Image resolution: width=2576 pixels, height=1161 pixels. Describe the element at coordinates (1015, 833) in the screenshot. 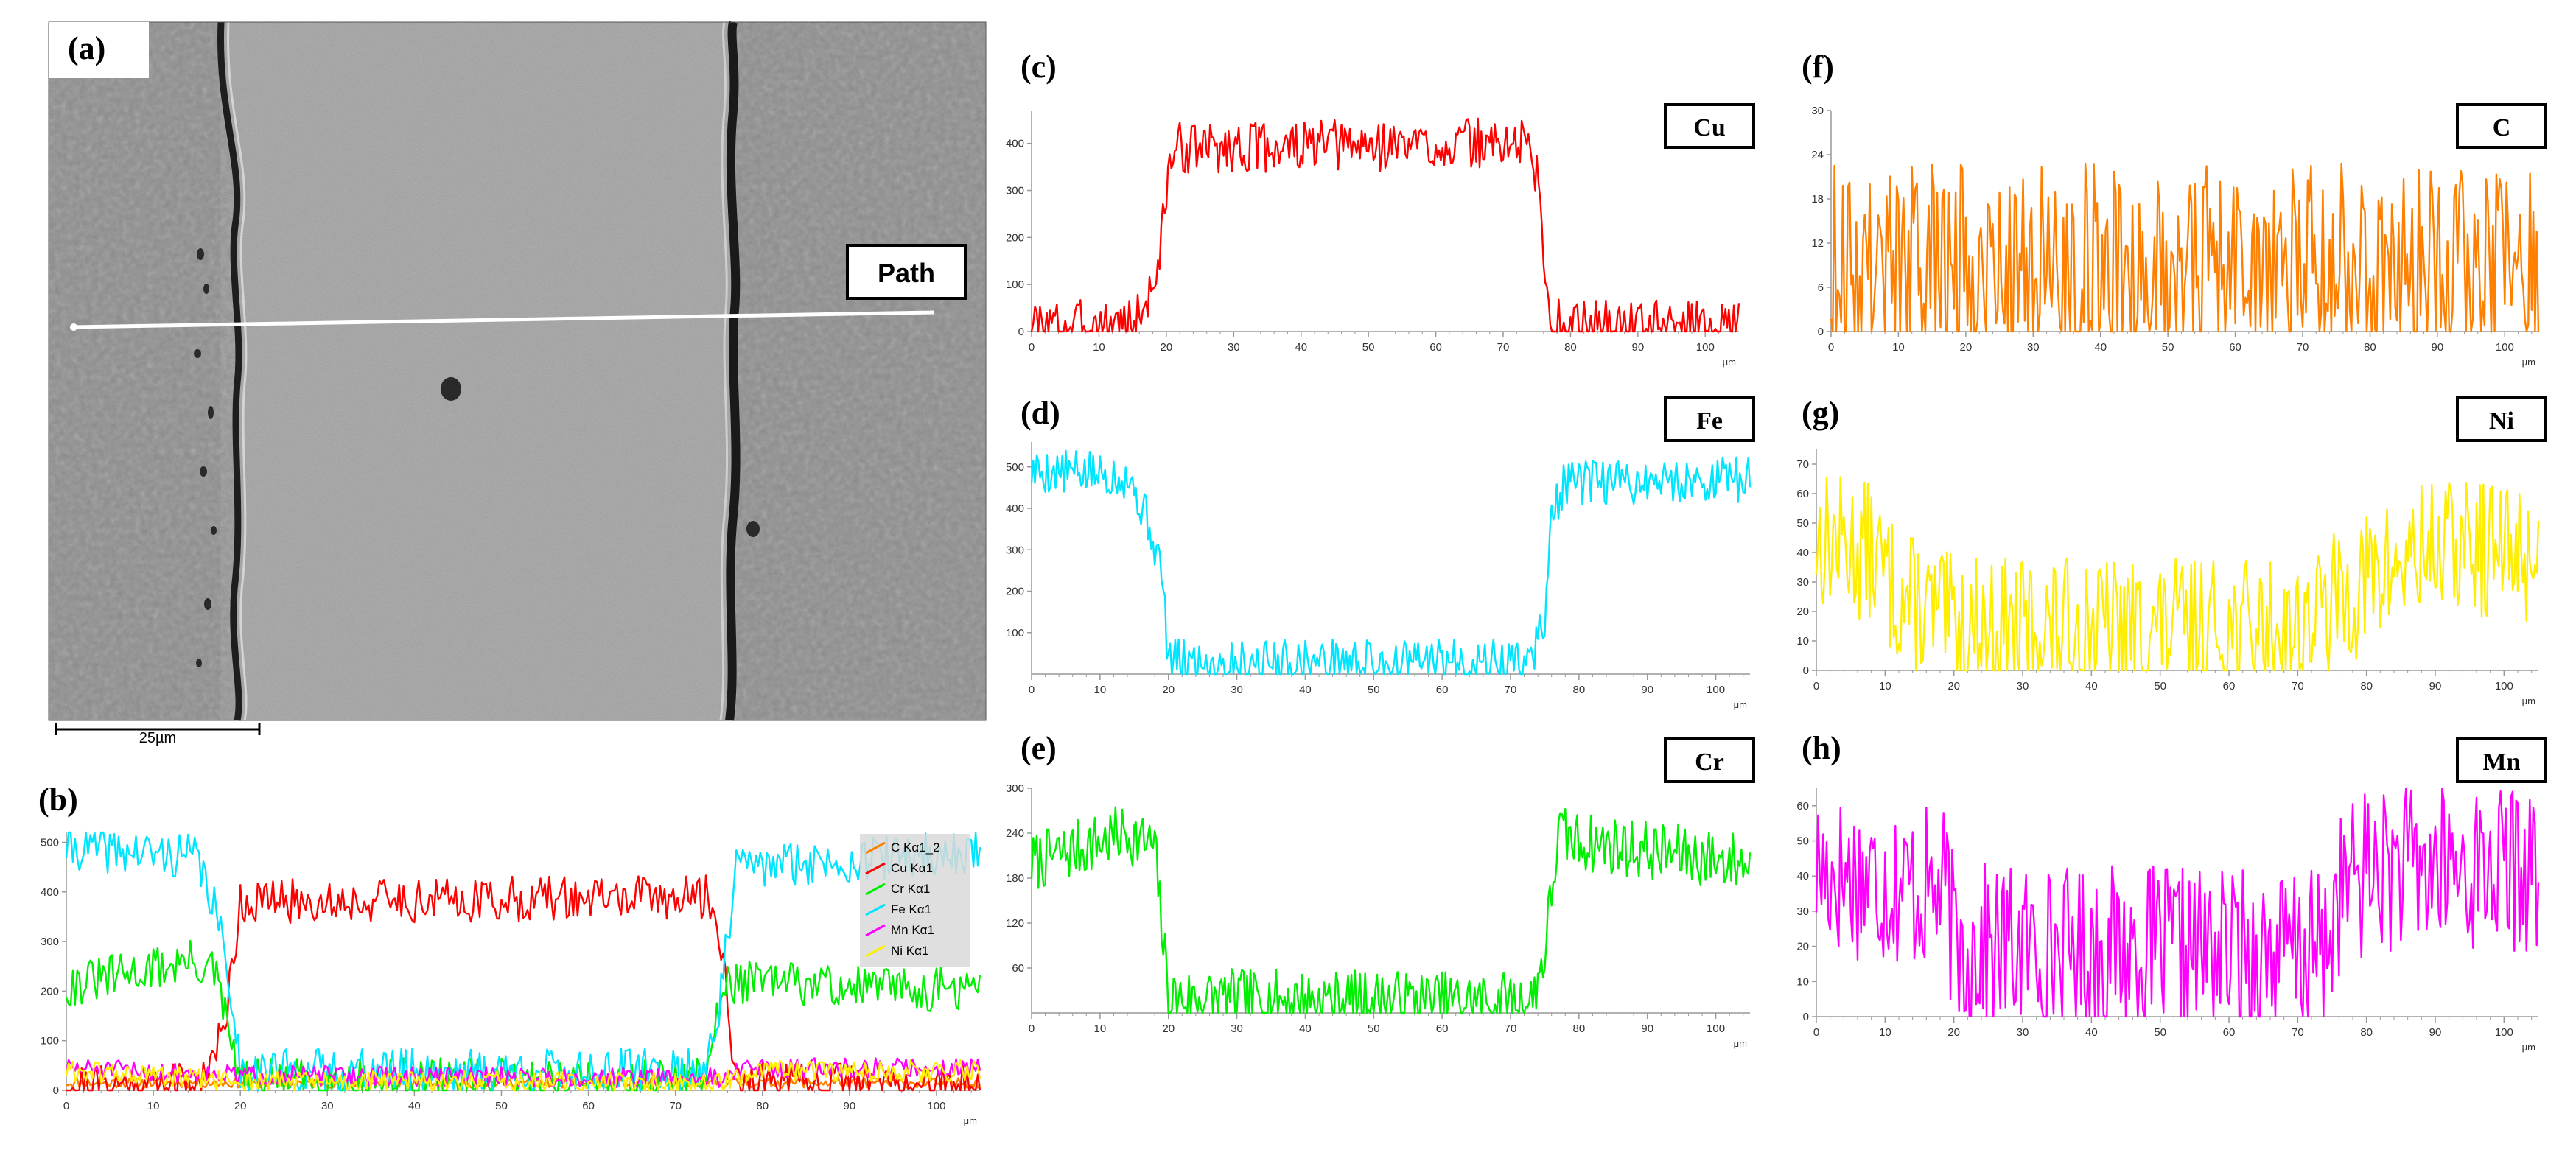

I see `y-tick-label: 240` at that location.